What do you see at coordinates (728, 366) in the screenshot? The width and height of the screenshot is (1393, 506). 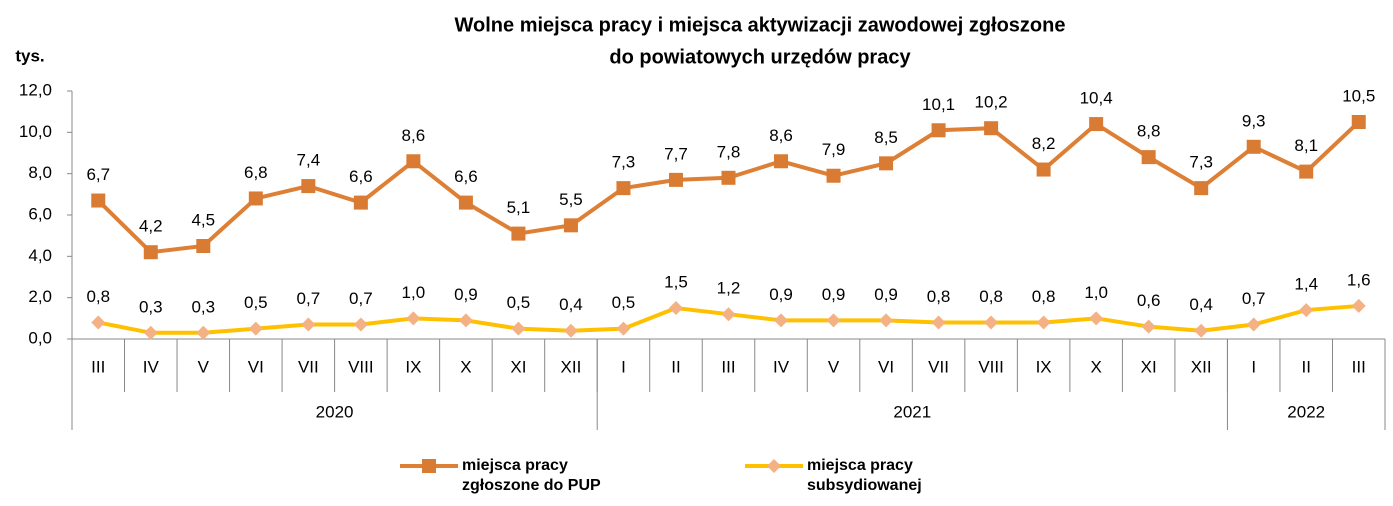 I see `x-tick-label: III` at bounding box center [728, 366].